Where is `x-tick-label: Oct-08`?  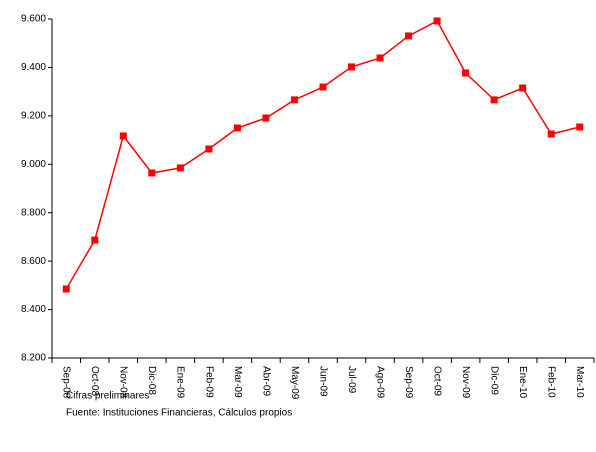 x-tick-label: Oct-08 is located at coordinates (94, 381).